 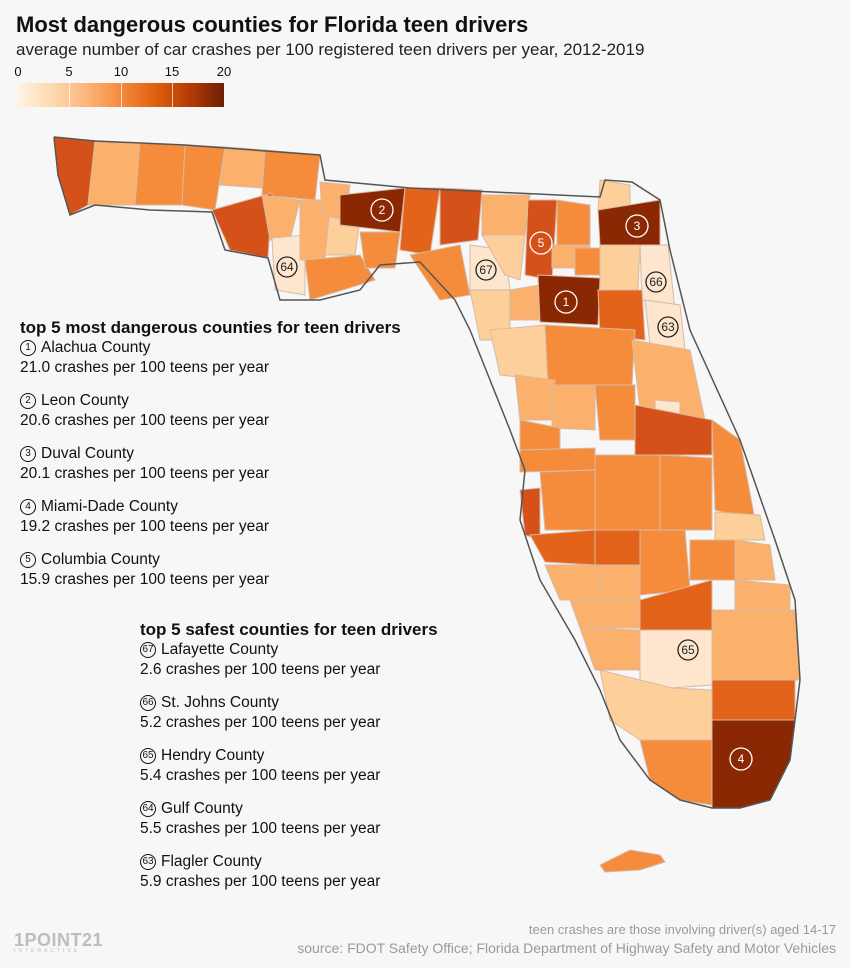 What do you see at coordinates (573, 407) in the screenshot?
I see `county-sumter` at bounding box center [573, 407].